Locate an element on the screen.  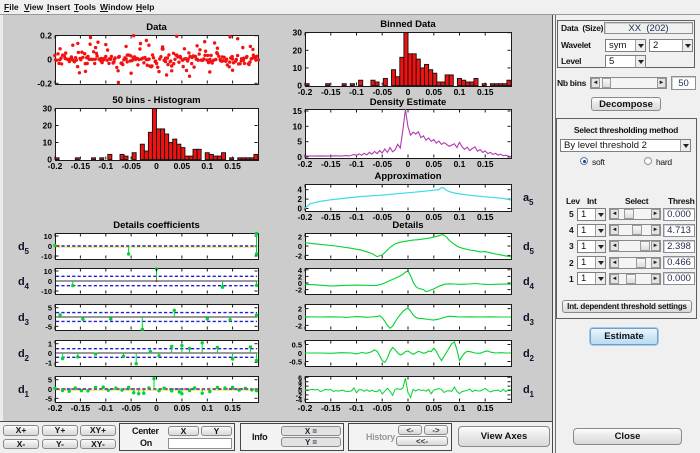
svg-text: Details is located at coordinates (407, 225).